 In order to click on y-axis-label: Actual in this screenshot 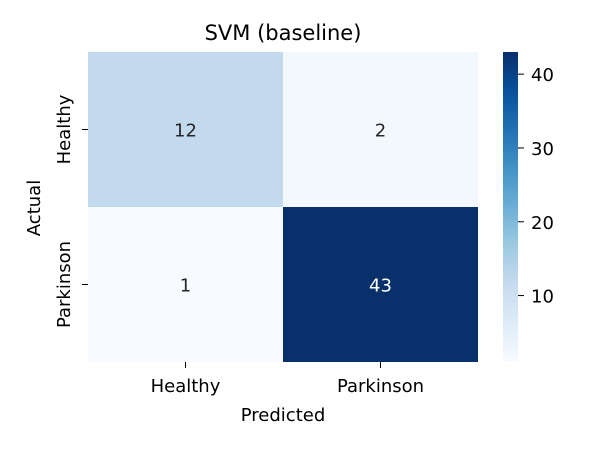, I will do `click(34, 208)`.